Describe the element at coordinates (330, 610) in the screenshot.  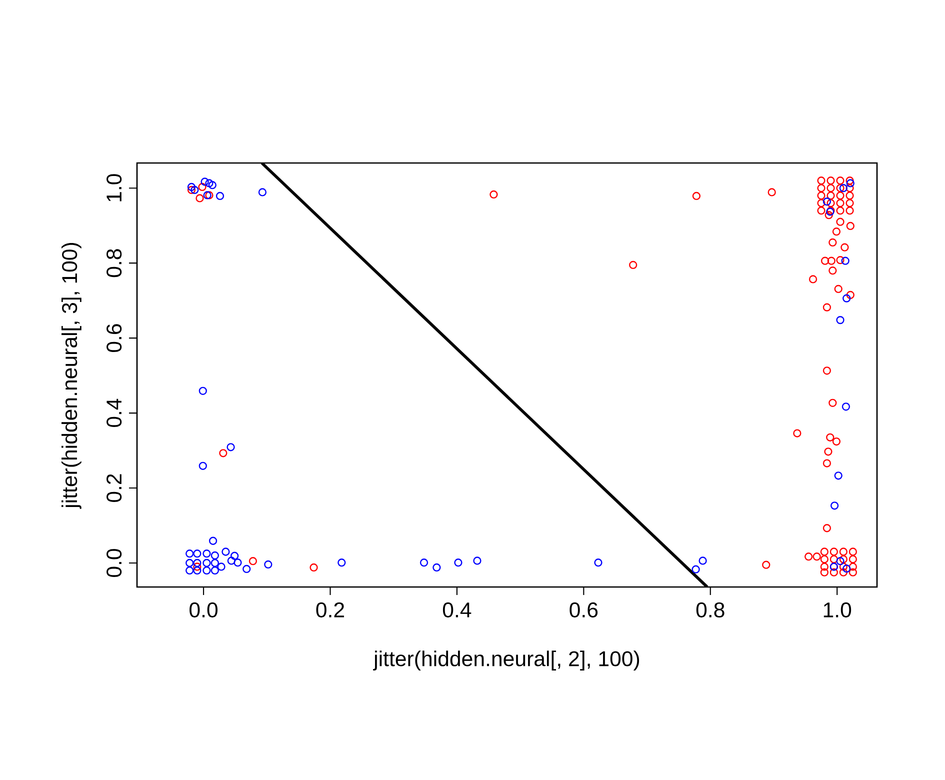
I see `x-tick-label: 0.2` at that location.